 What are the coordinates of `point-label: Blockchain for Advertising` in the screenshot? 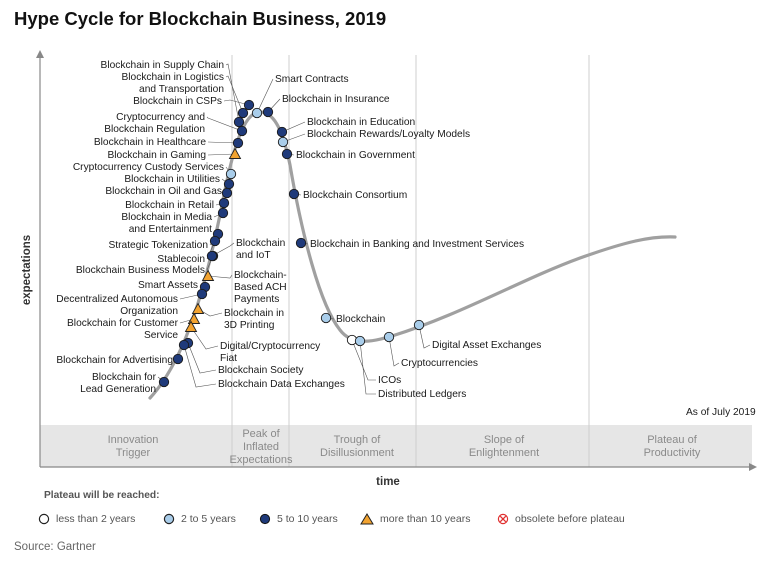 It's located at (114, 360).